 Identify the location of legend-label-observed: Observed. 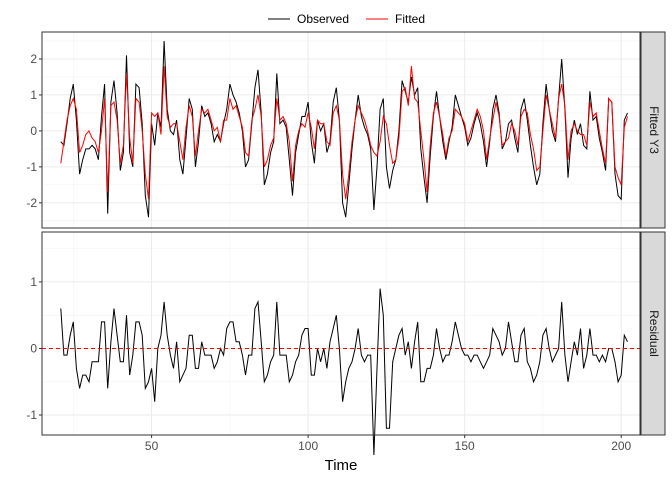
(323, 19).